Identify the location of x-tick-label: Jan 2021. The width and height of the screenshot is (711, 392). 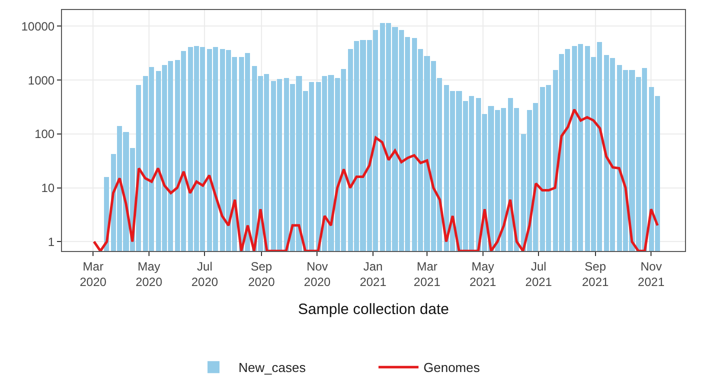
(373, 274).